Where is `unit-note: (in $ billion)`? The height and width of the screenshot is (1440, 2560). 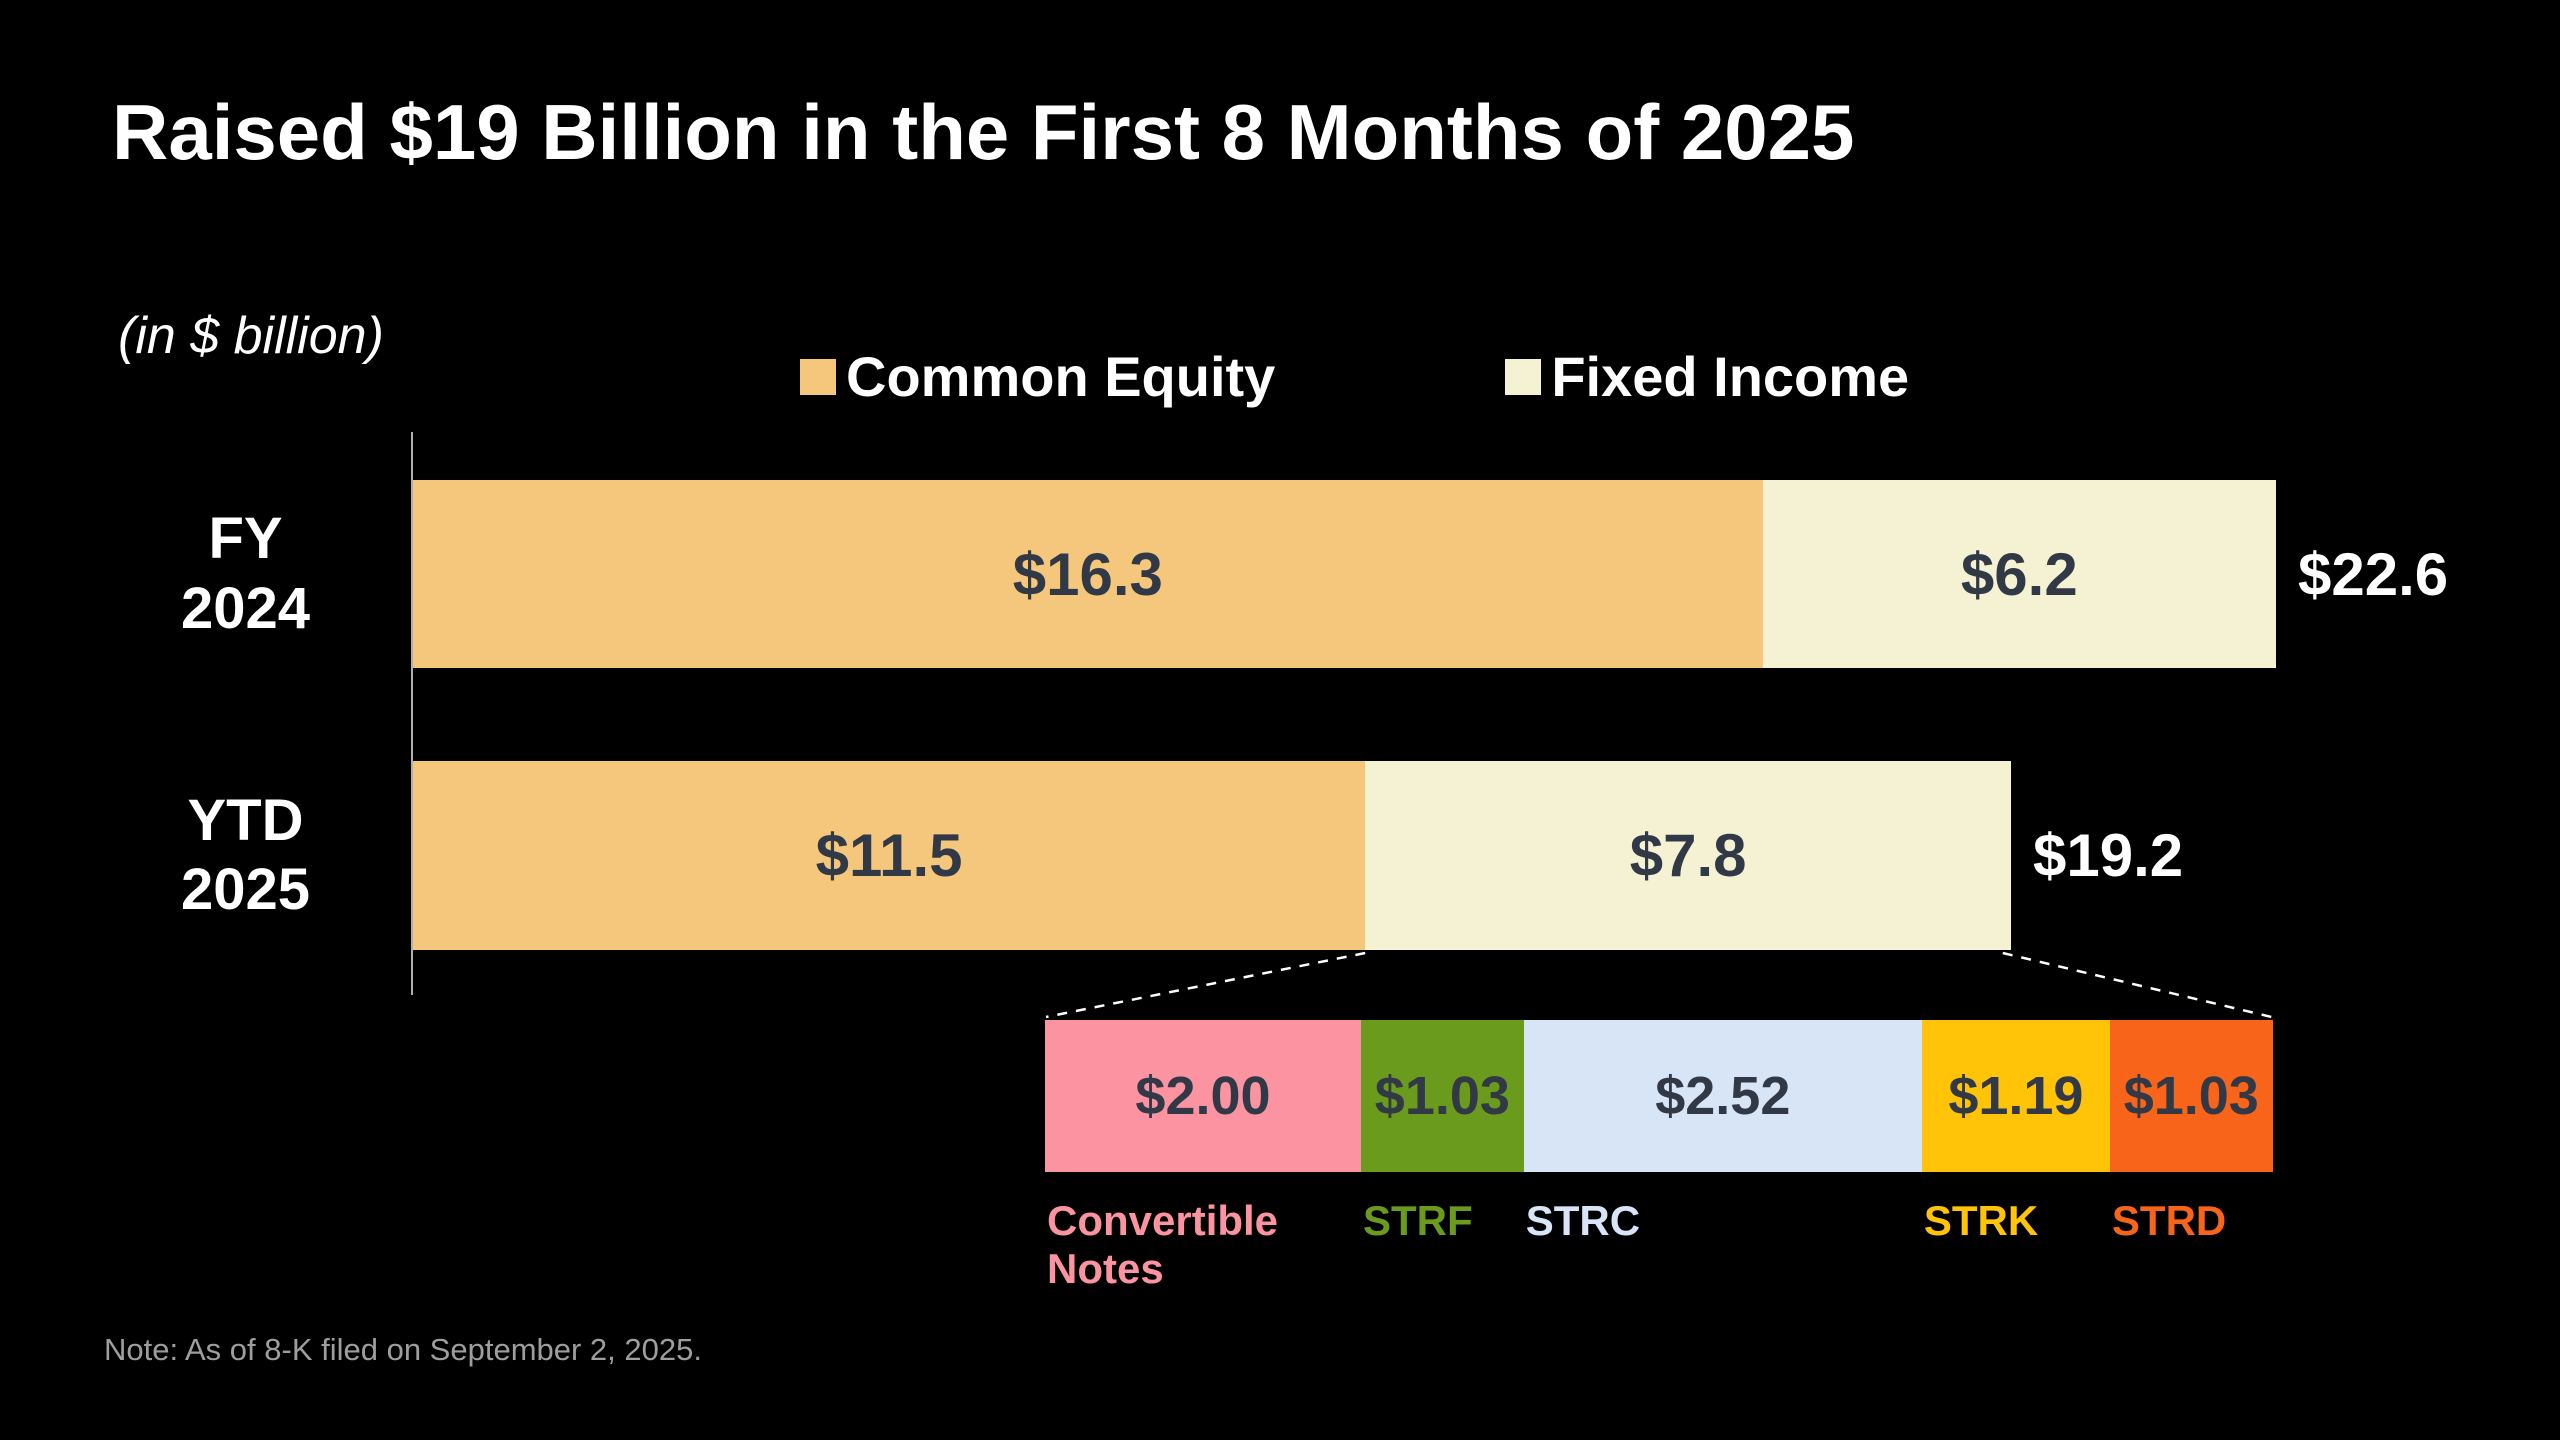
unit-note: (in $ billion) is located at coordinates (251, 336).